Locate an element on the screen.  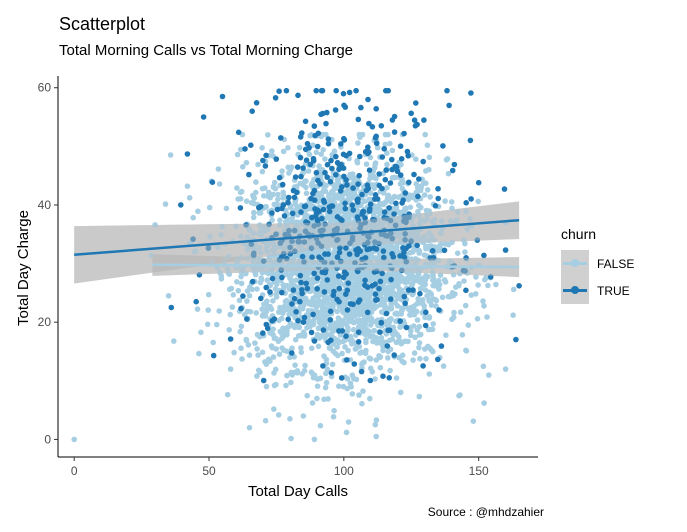
y-tick-label: 0 is located at coordinates (47, 439).